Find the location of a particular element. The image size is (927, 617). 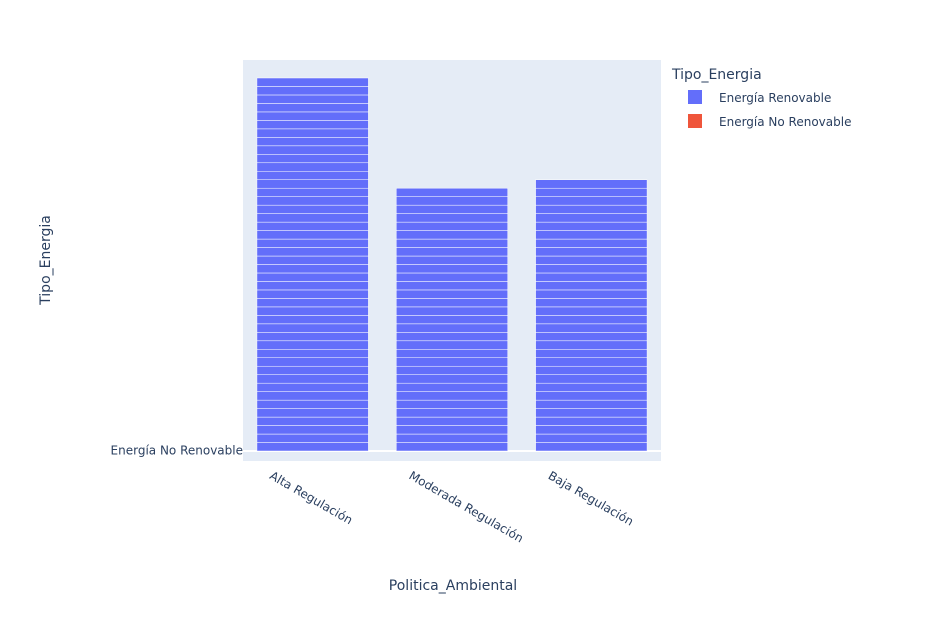

legend-item-renewable: Energía Renovable is located at coordinates (759, 97).